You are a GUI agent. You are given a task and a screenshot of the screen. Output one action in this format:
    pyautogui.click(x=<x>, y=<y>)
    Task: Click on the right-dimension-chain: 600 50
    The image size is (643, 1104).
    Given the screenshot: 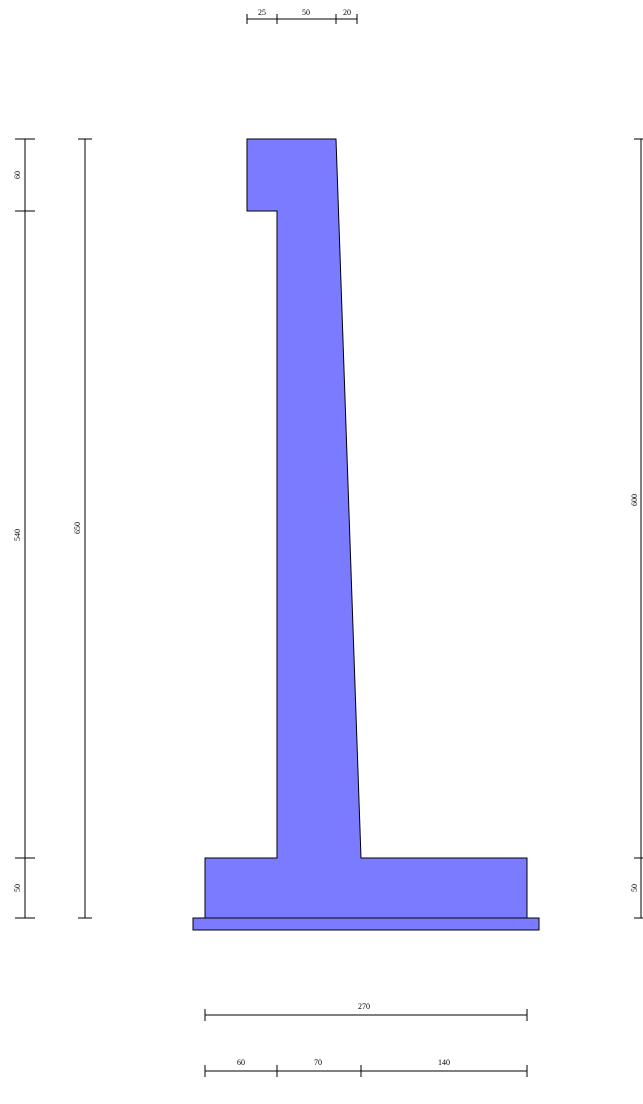 What is the action you would take?
    pyautogui.click(x=636, y=528)
    